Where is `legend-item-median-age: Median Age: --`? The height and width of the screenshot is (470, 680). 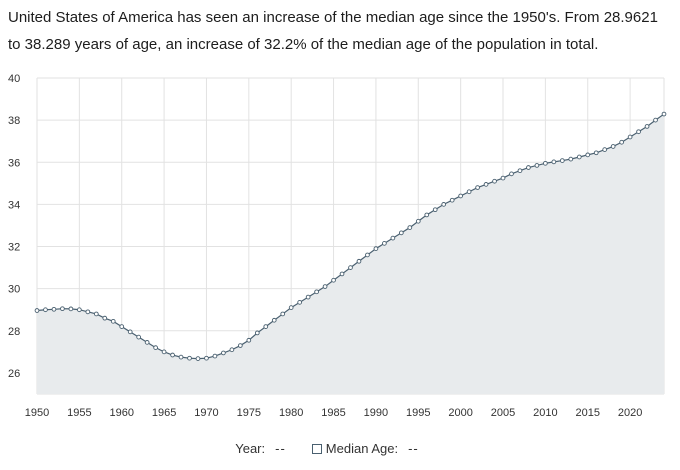
legend-item-median-age: Median Age: -- is located at coordinates (378, 448).